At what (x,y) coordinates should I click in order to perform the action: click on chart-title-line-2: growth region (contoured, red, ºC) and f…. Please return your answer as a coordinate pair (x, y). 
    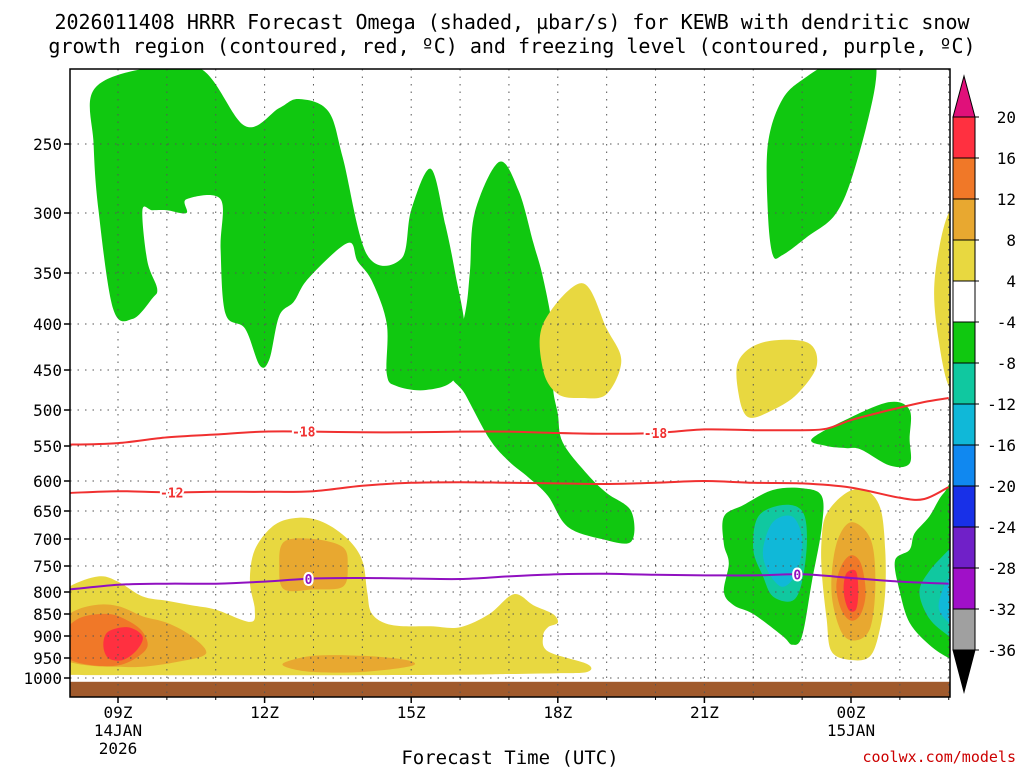
    Looking at the image, I should click on (511, 46).